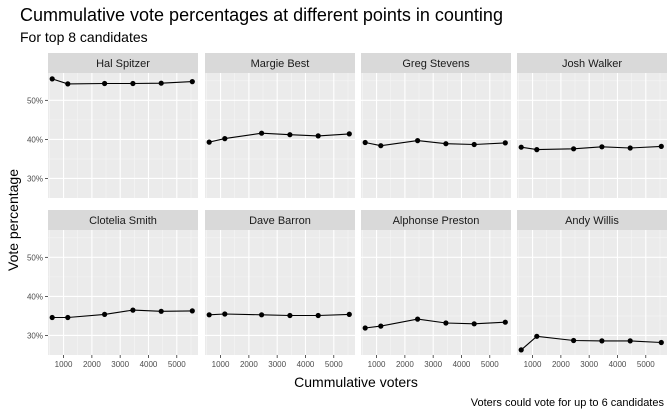  I want to click on facet-strip-label: Alphonse Preston, so click(436, 221).